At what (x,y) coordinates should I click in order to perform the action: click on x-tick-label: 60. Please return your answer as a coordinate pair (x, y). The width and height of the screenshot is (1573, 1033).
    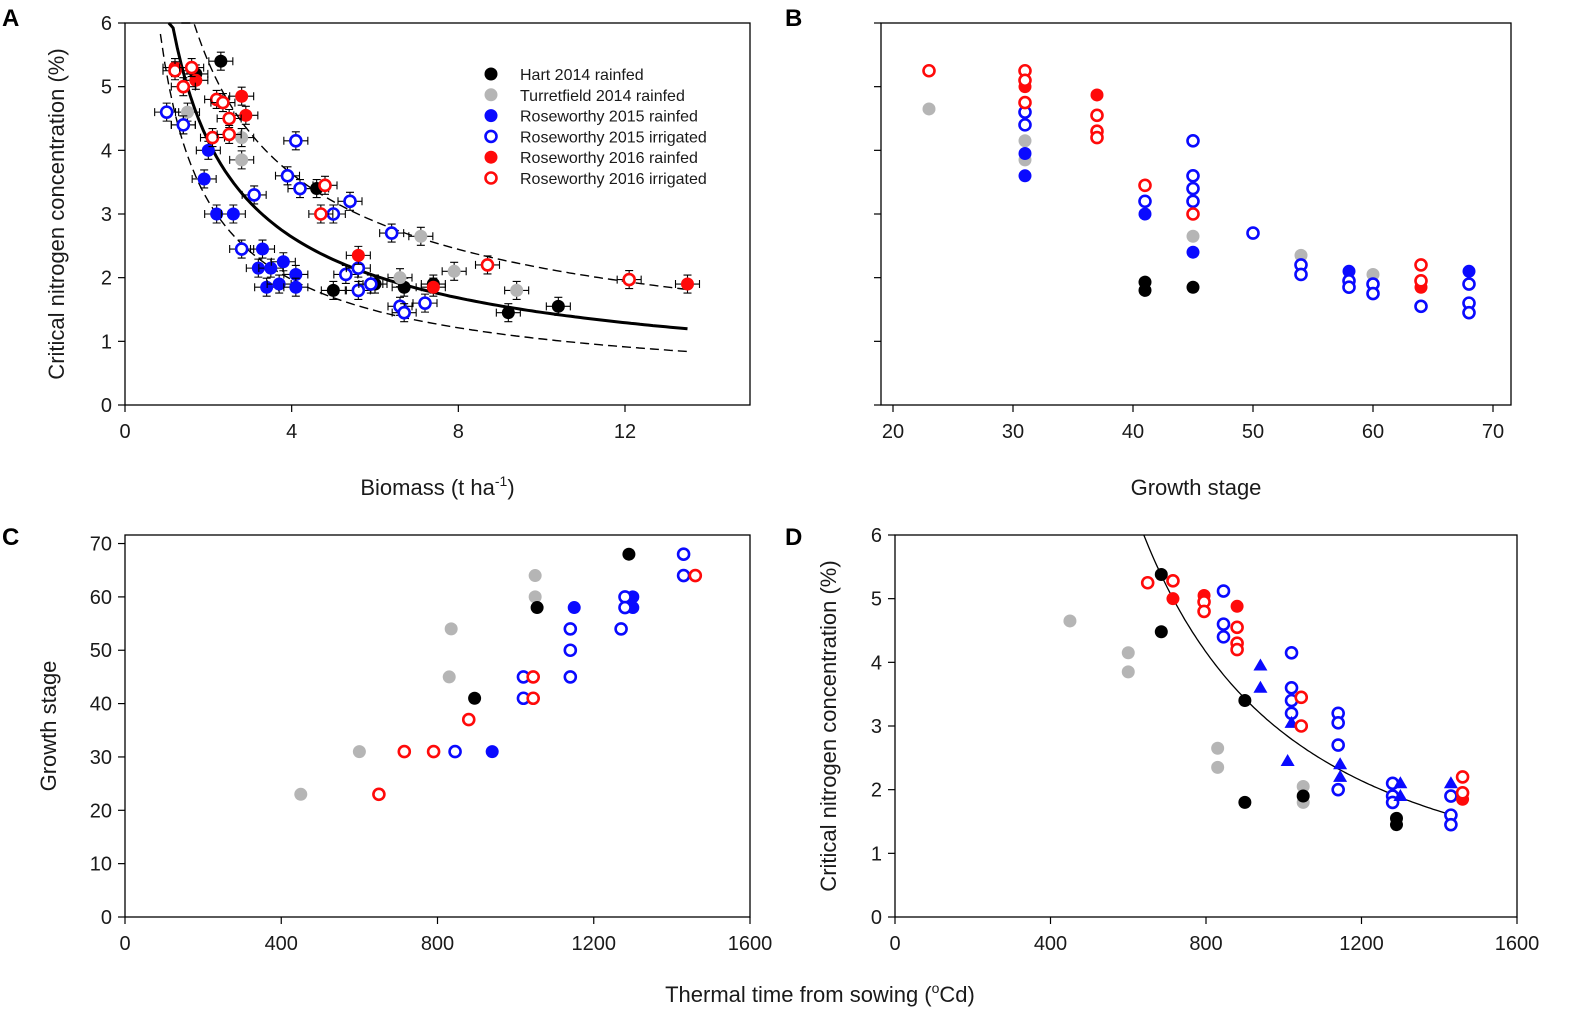
    Looking at the image, I should click on (1373, 432).